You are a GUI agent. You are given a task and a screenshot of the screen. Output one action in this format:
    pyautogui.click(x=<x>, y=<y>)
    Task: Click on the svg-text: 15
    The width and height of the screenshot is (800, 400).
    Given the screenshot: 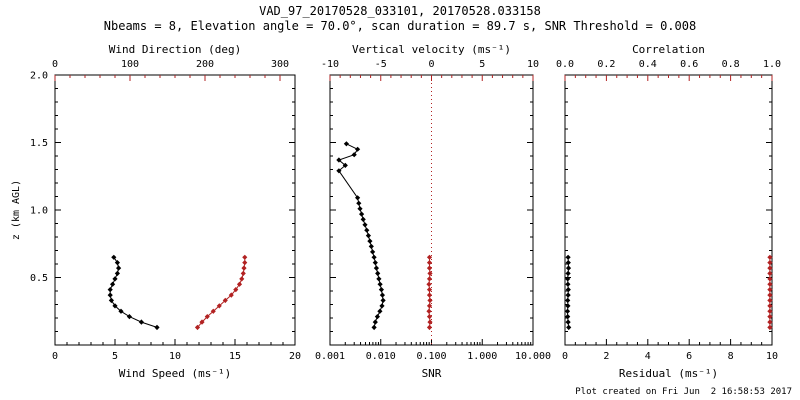 What is the action you would take?
    pyautogui.click(x=235, y=356)
    